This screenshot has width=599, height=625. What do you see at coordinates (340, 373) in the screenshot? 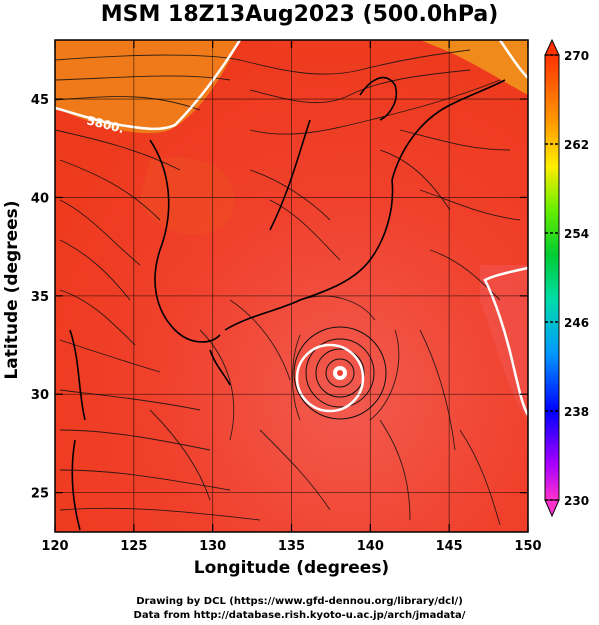
I see `cyclone-streamlines` at bounding box center [340, 373].